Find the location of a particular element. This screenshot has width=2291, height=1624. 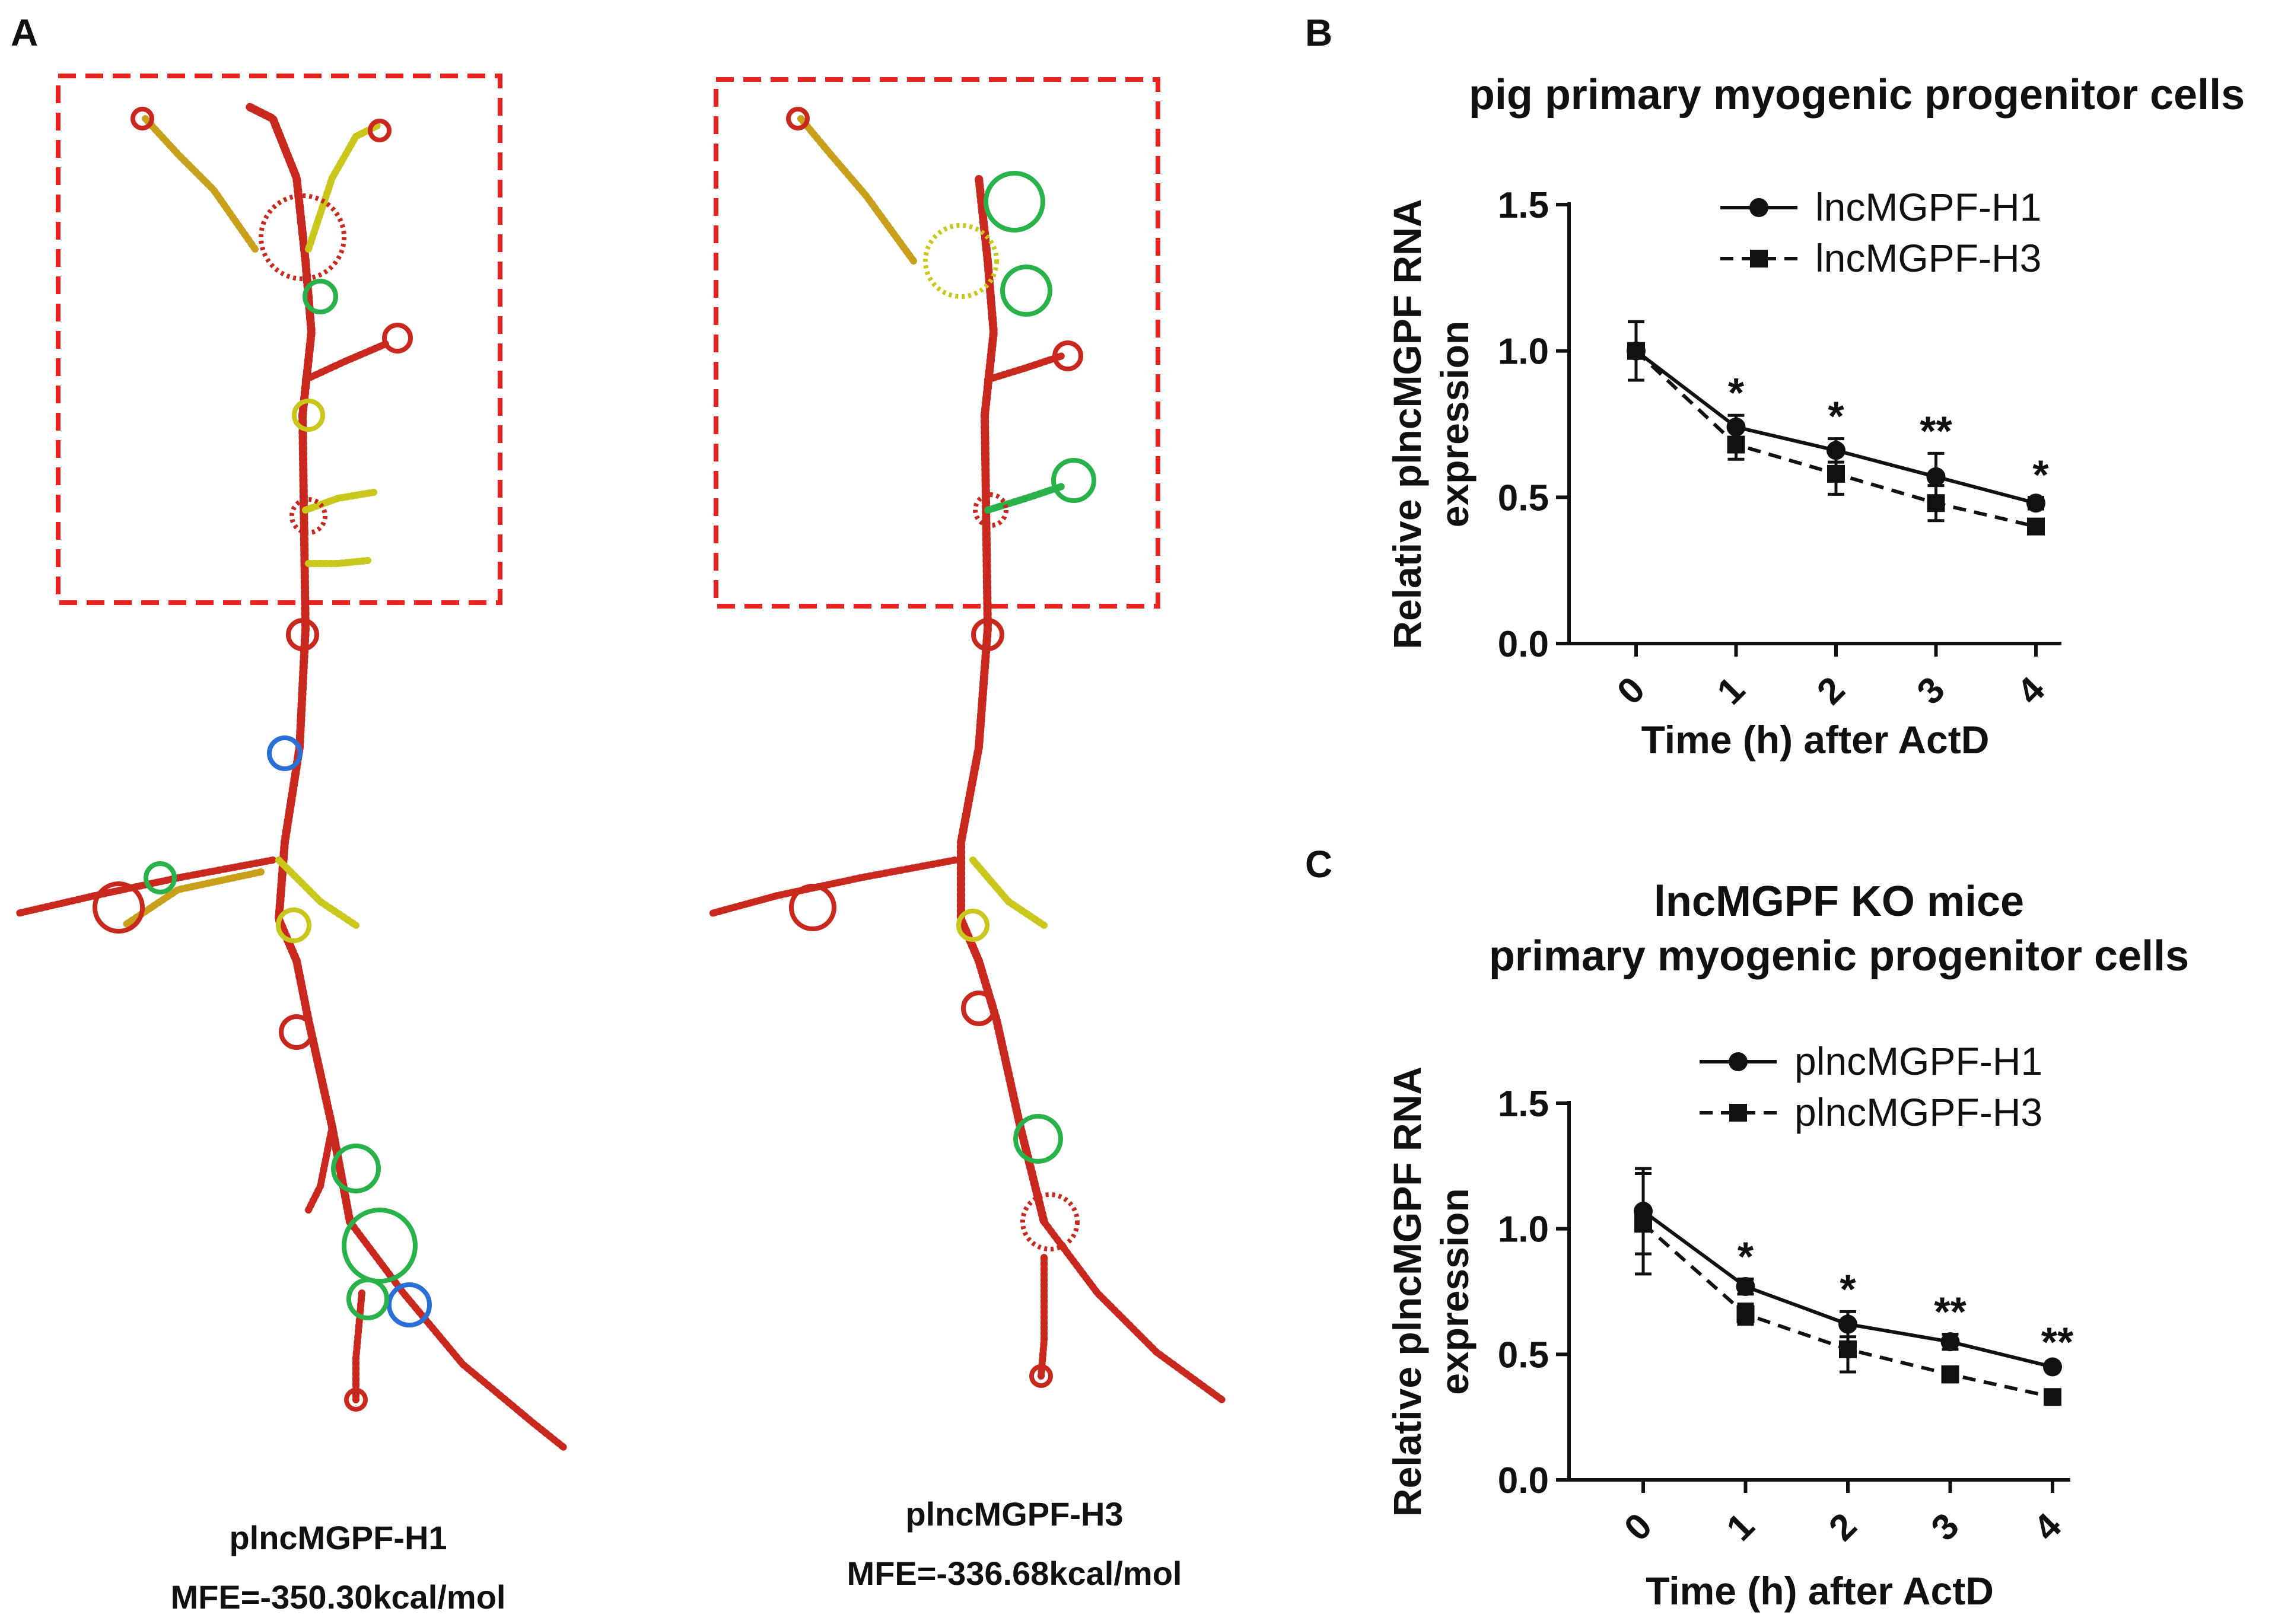

structure-name-h1: plncMGPF-H1 is located at coordinates (338, 1537).